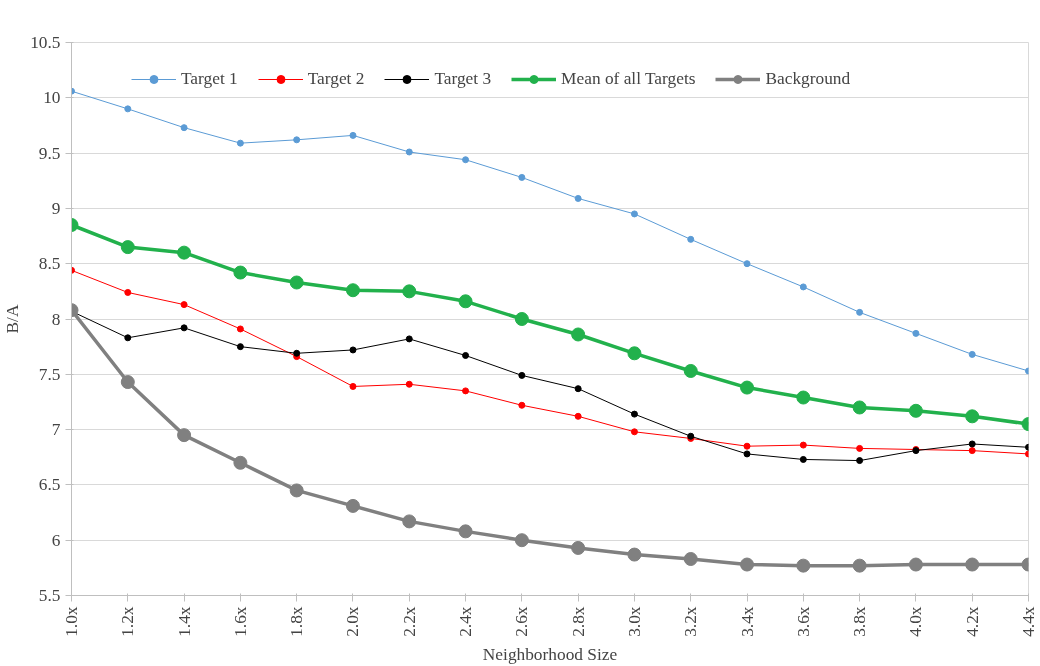 The width and height of the screenshot is (1040, 666). What do you see at coordinates (49, 595) in the screenshot?
I see `y-tick-label: 5.5` at bounding box center [49, 595].